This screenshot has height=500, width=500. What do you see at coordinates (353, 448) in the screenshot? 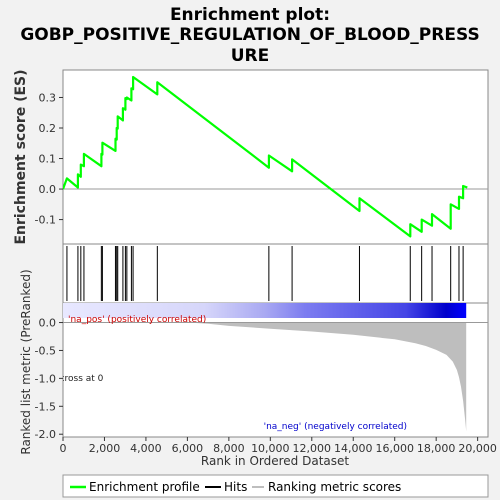
I see `x-tick-label: 14,000` at bounding box center [353, 448].